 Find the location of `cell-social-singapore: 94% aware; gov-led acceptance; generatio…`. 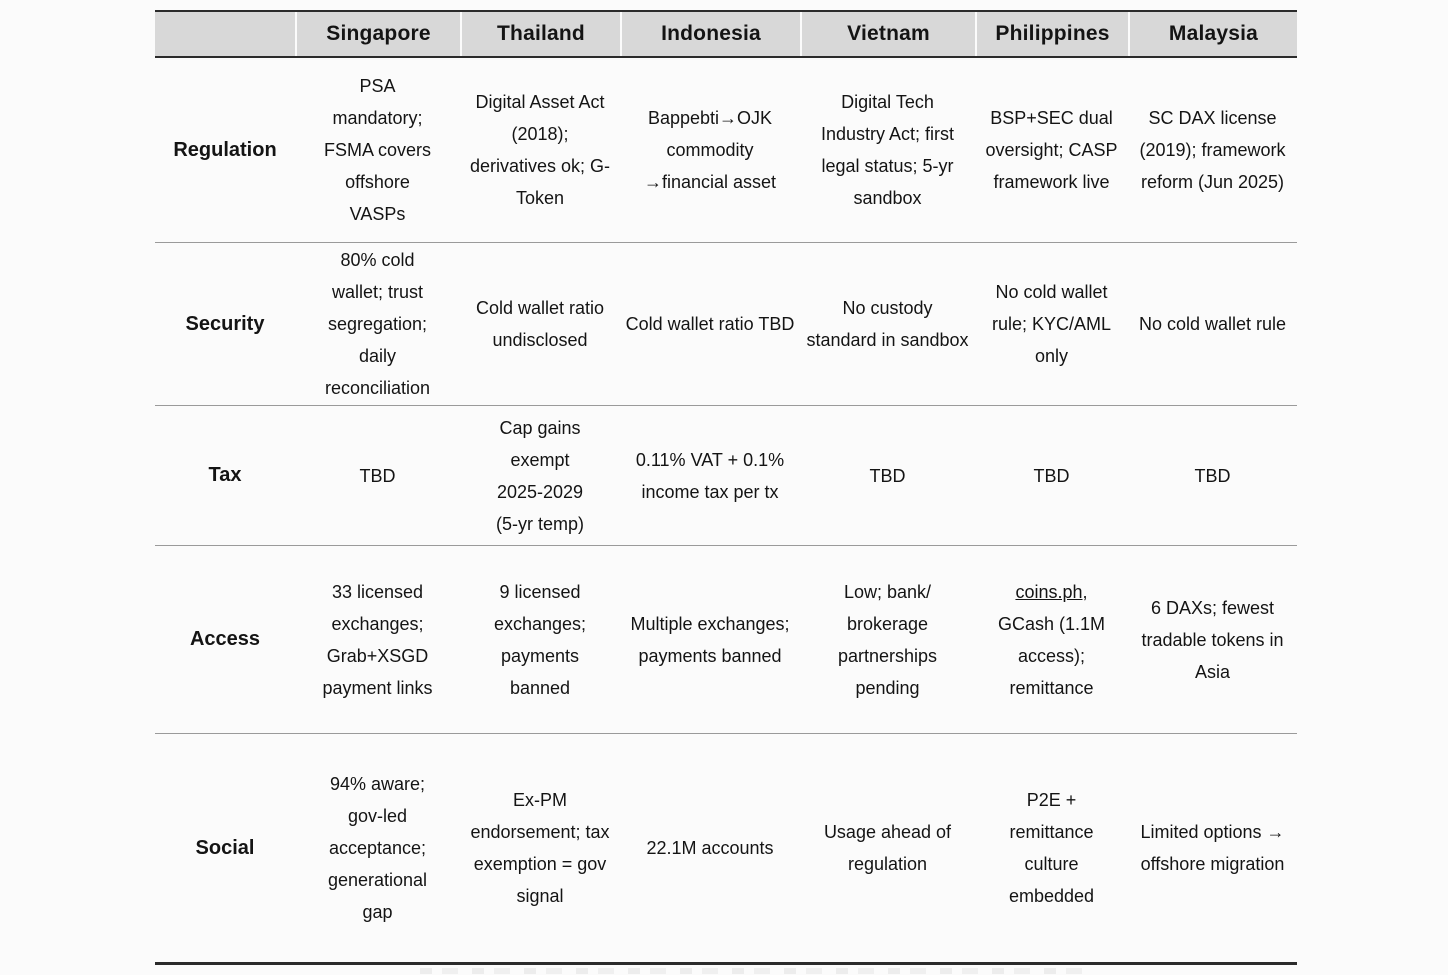

cell-social-singapore: 94% aware; gov-led acceptance; generatio… is located at coordinates (377, 848).